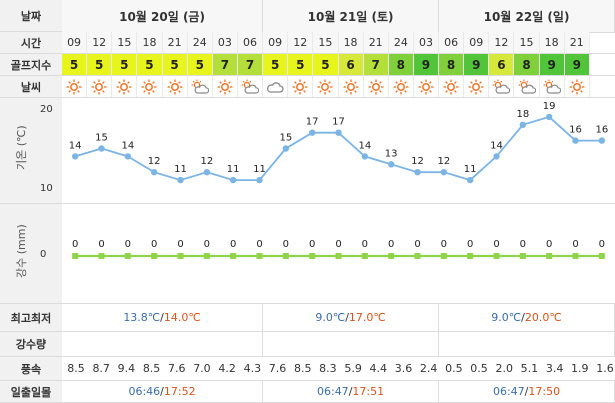 The image size is (615, 403). What do you see at coordinates (351, 16) in the screenshot?
I see `date-day-2: 10월 21일 (토)` at bounding box center [351, 16].